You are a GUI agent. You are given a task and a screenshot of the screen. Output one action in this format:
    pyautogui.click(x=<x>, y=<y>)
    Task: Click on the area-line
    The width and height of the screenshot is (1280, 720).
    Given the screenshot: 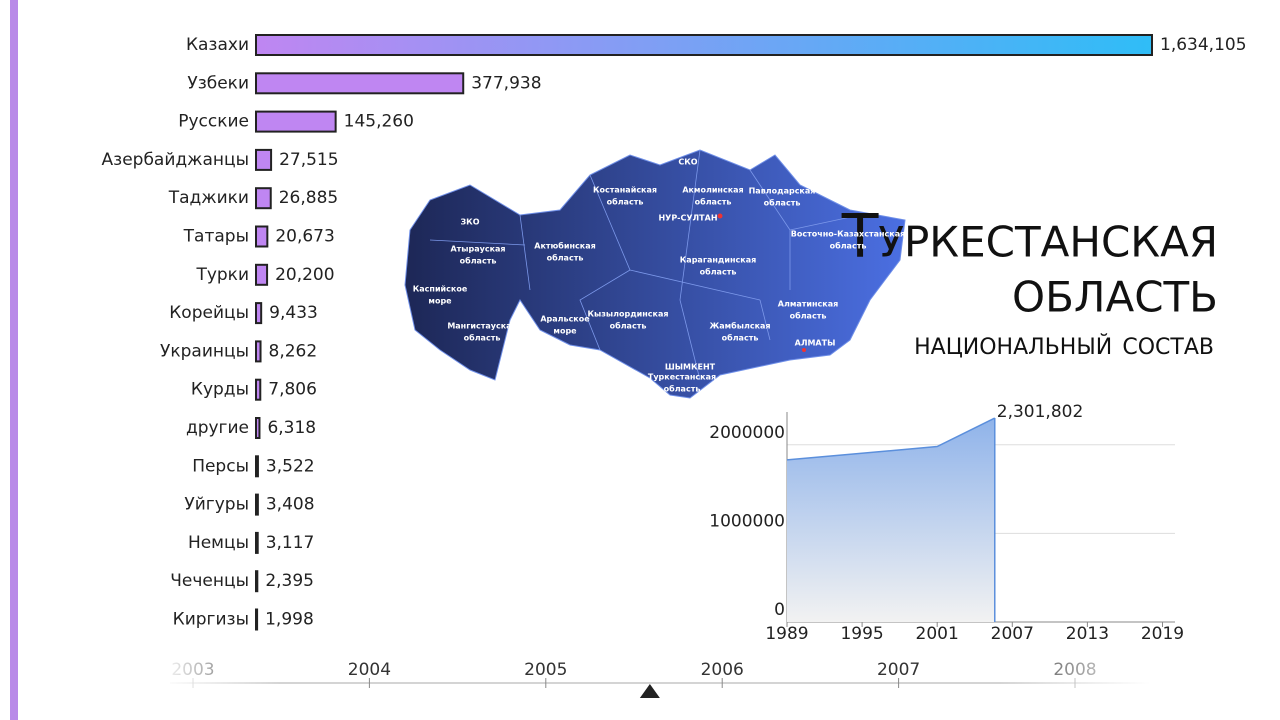 What is the action you would take?
    pyautogui.click(x=891, y=439)
    